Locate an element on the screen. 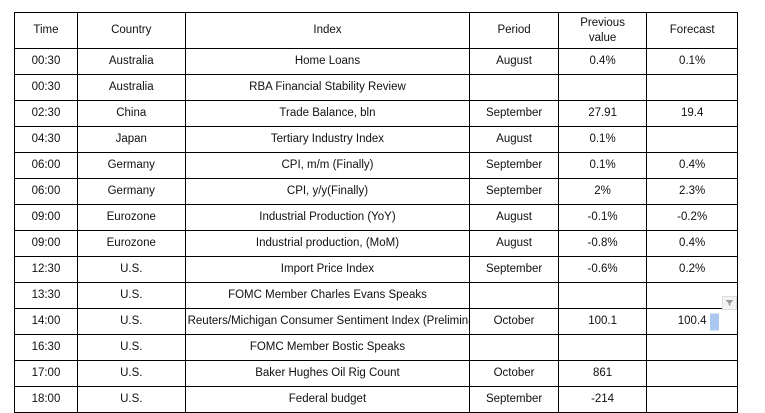 The image size is (765, 413). column-header-forecast: Forecast is located at coordinates (692, 30).